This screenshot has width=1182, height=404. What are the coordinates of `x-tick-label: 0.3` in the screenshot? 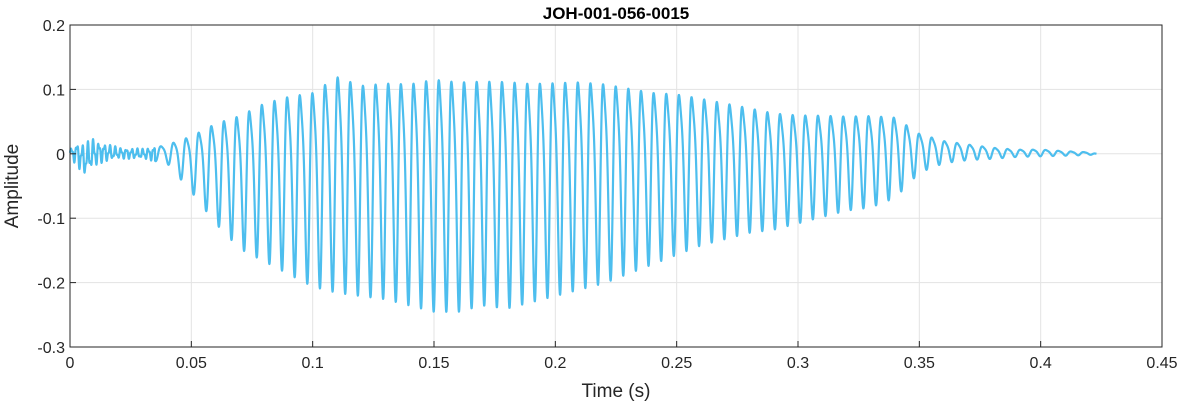 It's located at (798, 363).